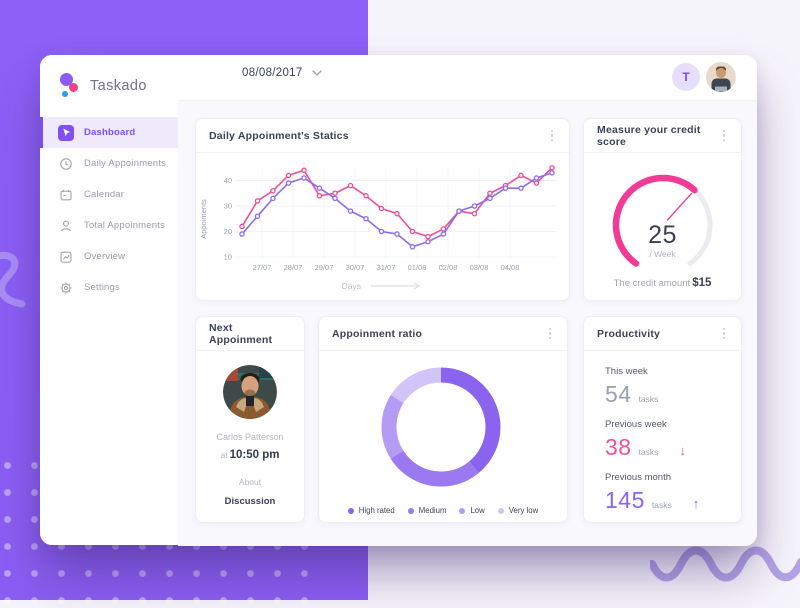  I want to click on appointment-about-value: Discussion, so click(250, 501).